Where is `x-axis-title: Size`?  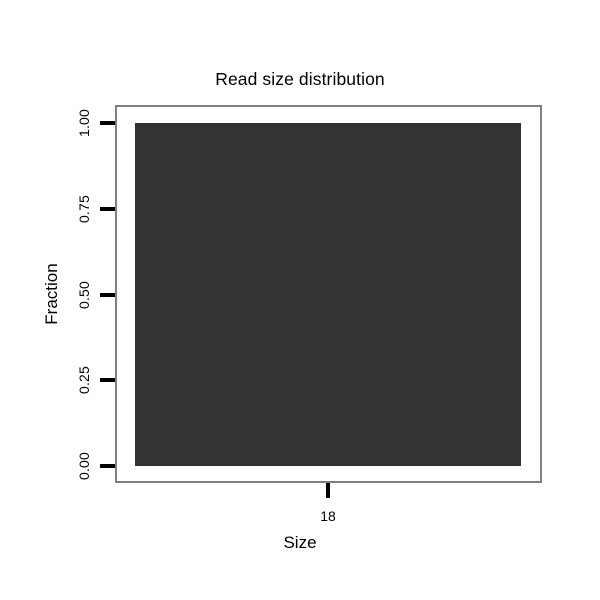
x-axis-title: Size is located at coordinates (300, 542).